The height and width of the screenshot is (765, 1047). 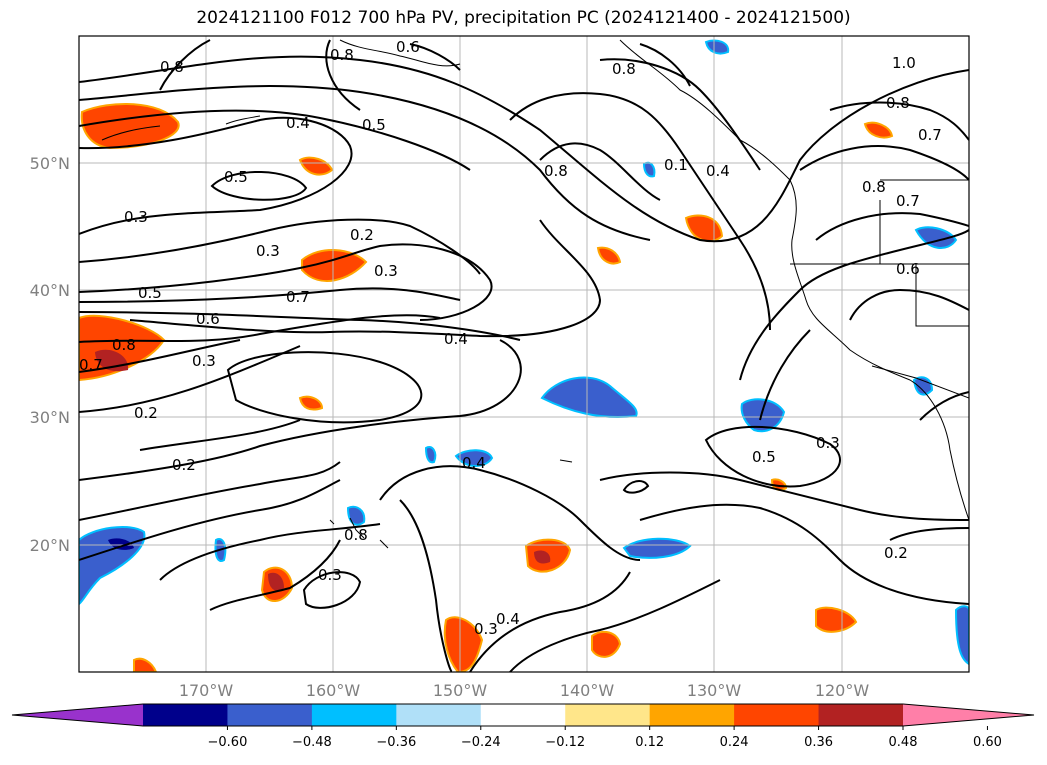 I want to click on lat-axis: 50°N 40°N 30°N 20°N, so click(x=50, y=354).